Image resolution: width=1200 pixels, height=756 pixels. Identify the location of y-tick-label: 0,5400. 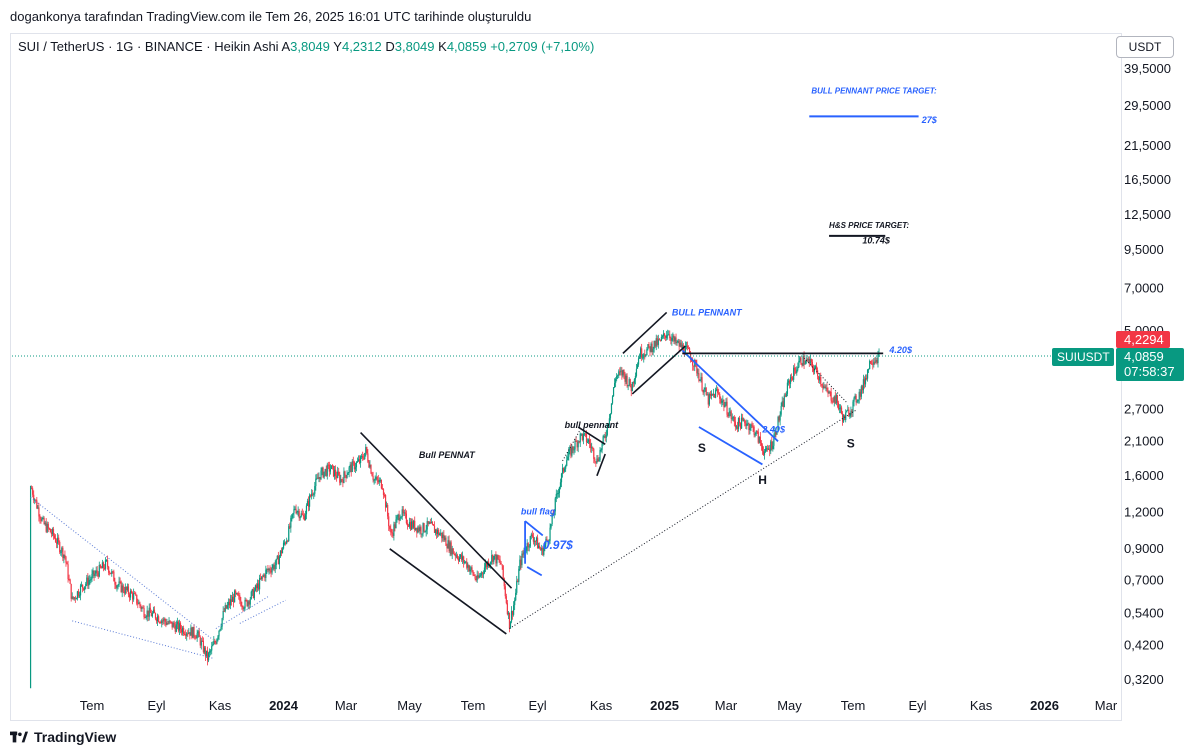
(1144, 613).